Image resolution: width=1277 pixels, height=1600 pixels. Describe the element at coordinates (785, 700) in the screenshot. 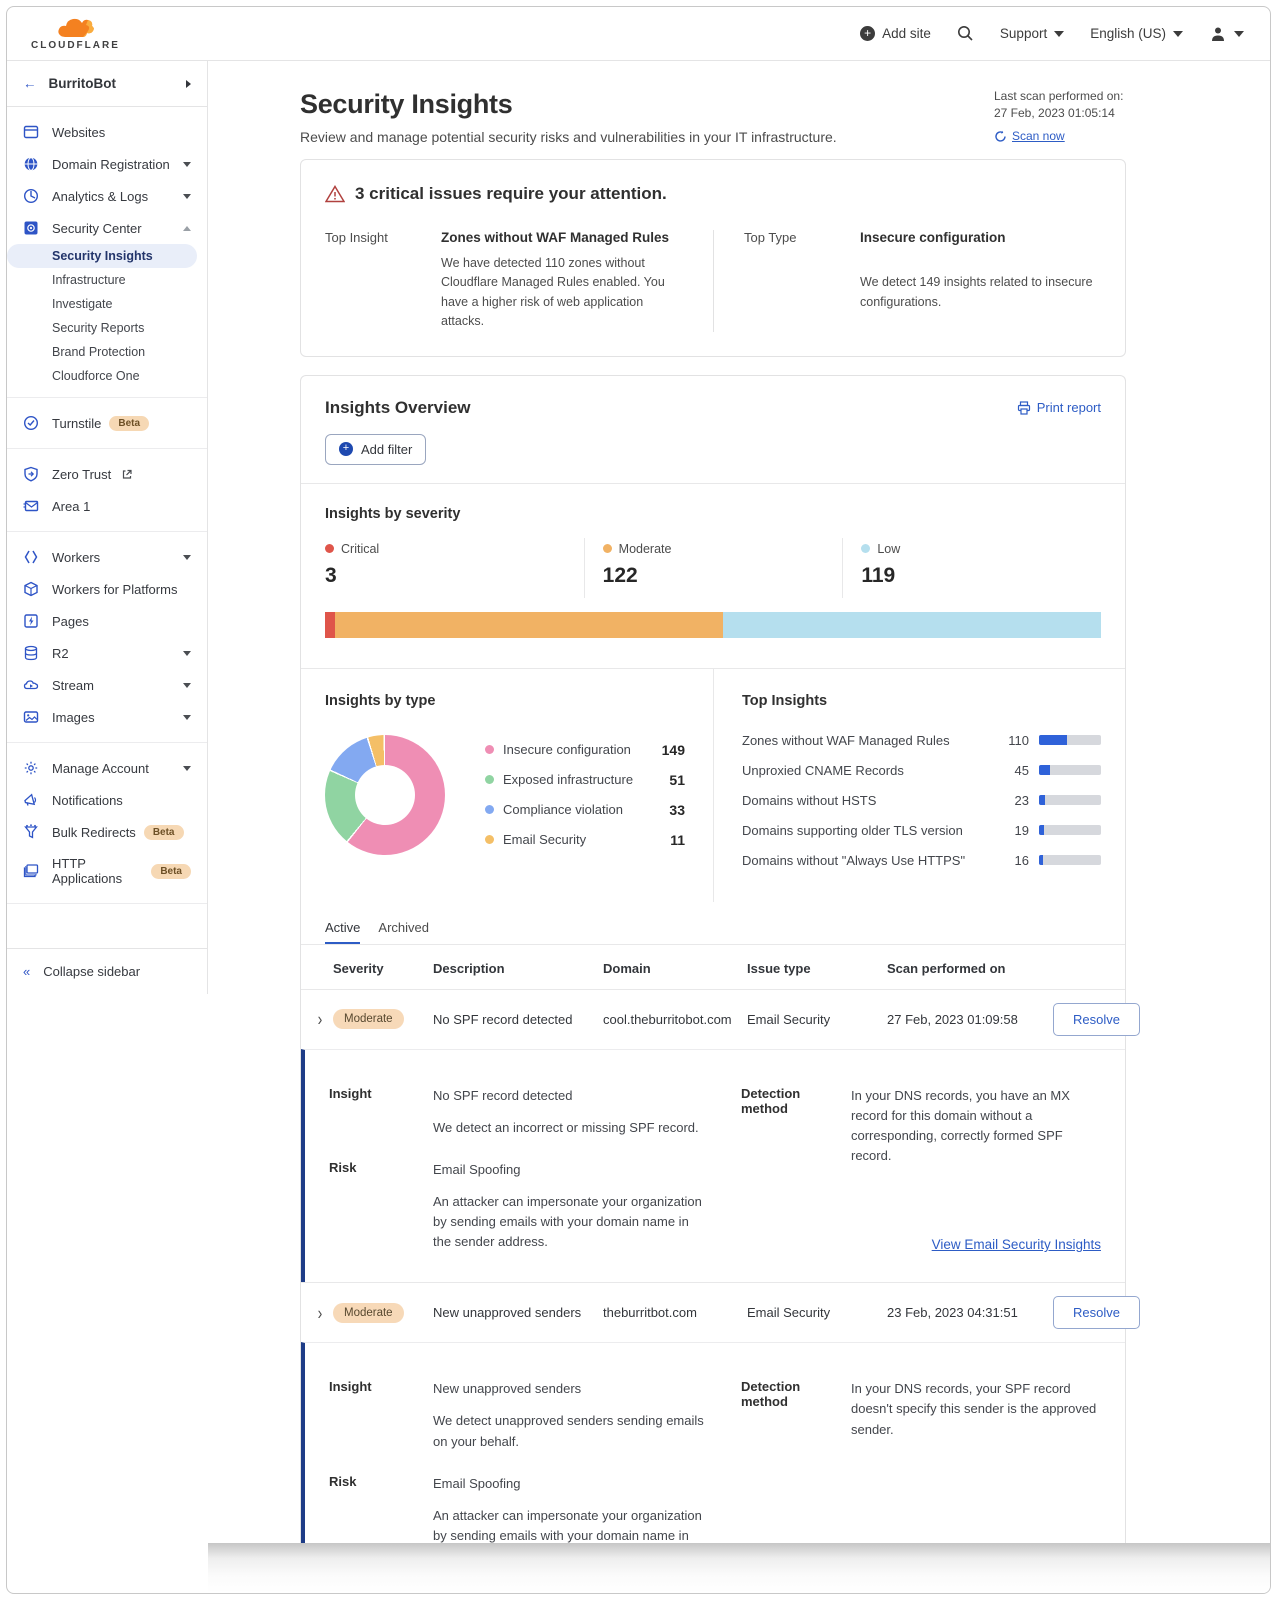

I see `top-insights-title: Top Insights` at that location.